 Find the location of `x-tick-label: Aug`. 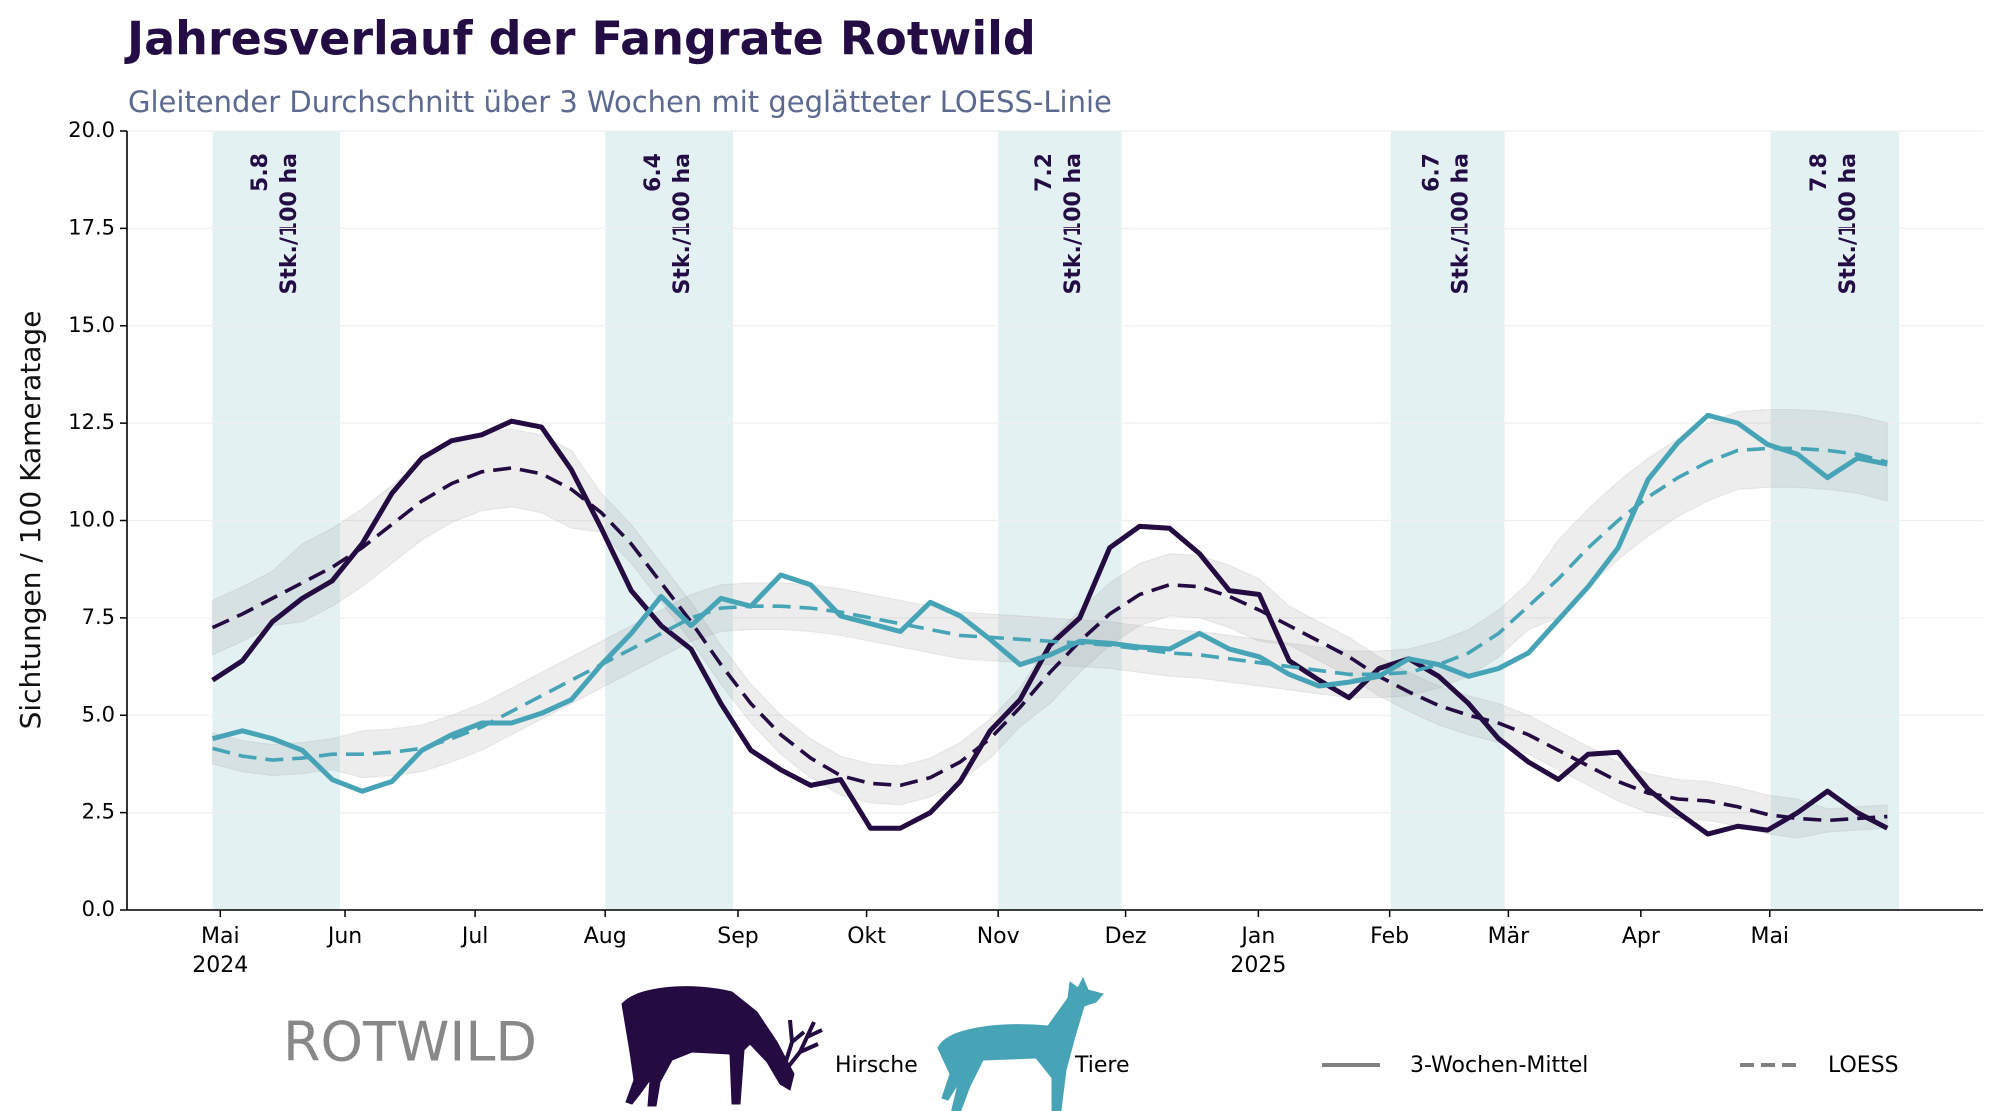

x-tick-label: Aug is located at coordinates (605, 936).